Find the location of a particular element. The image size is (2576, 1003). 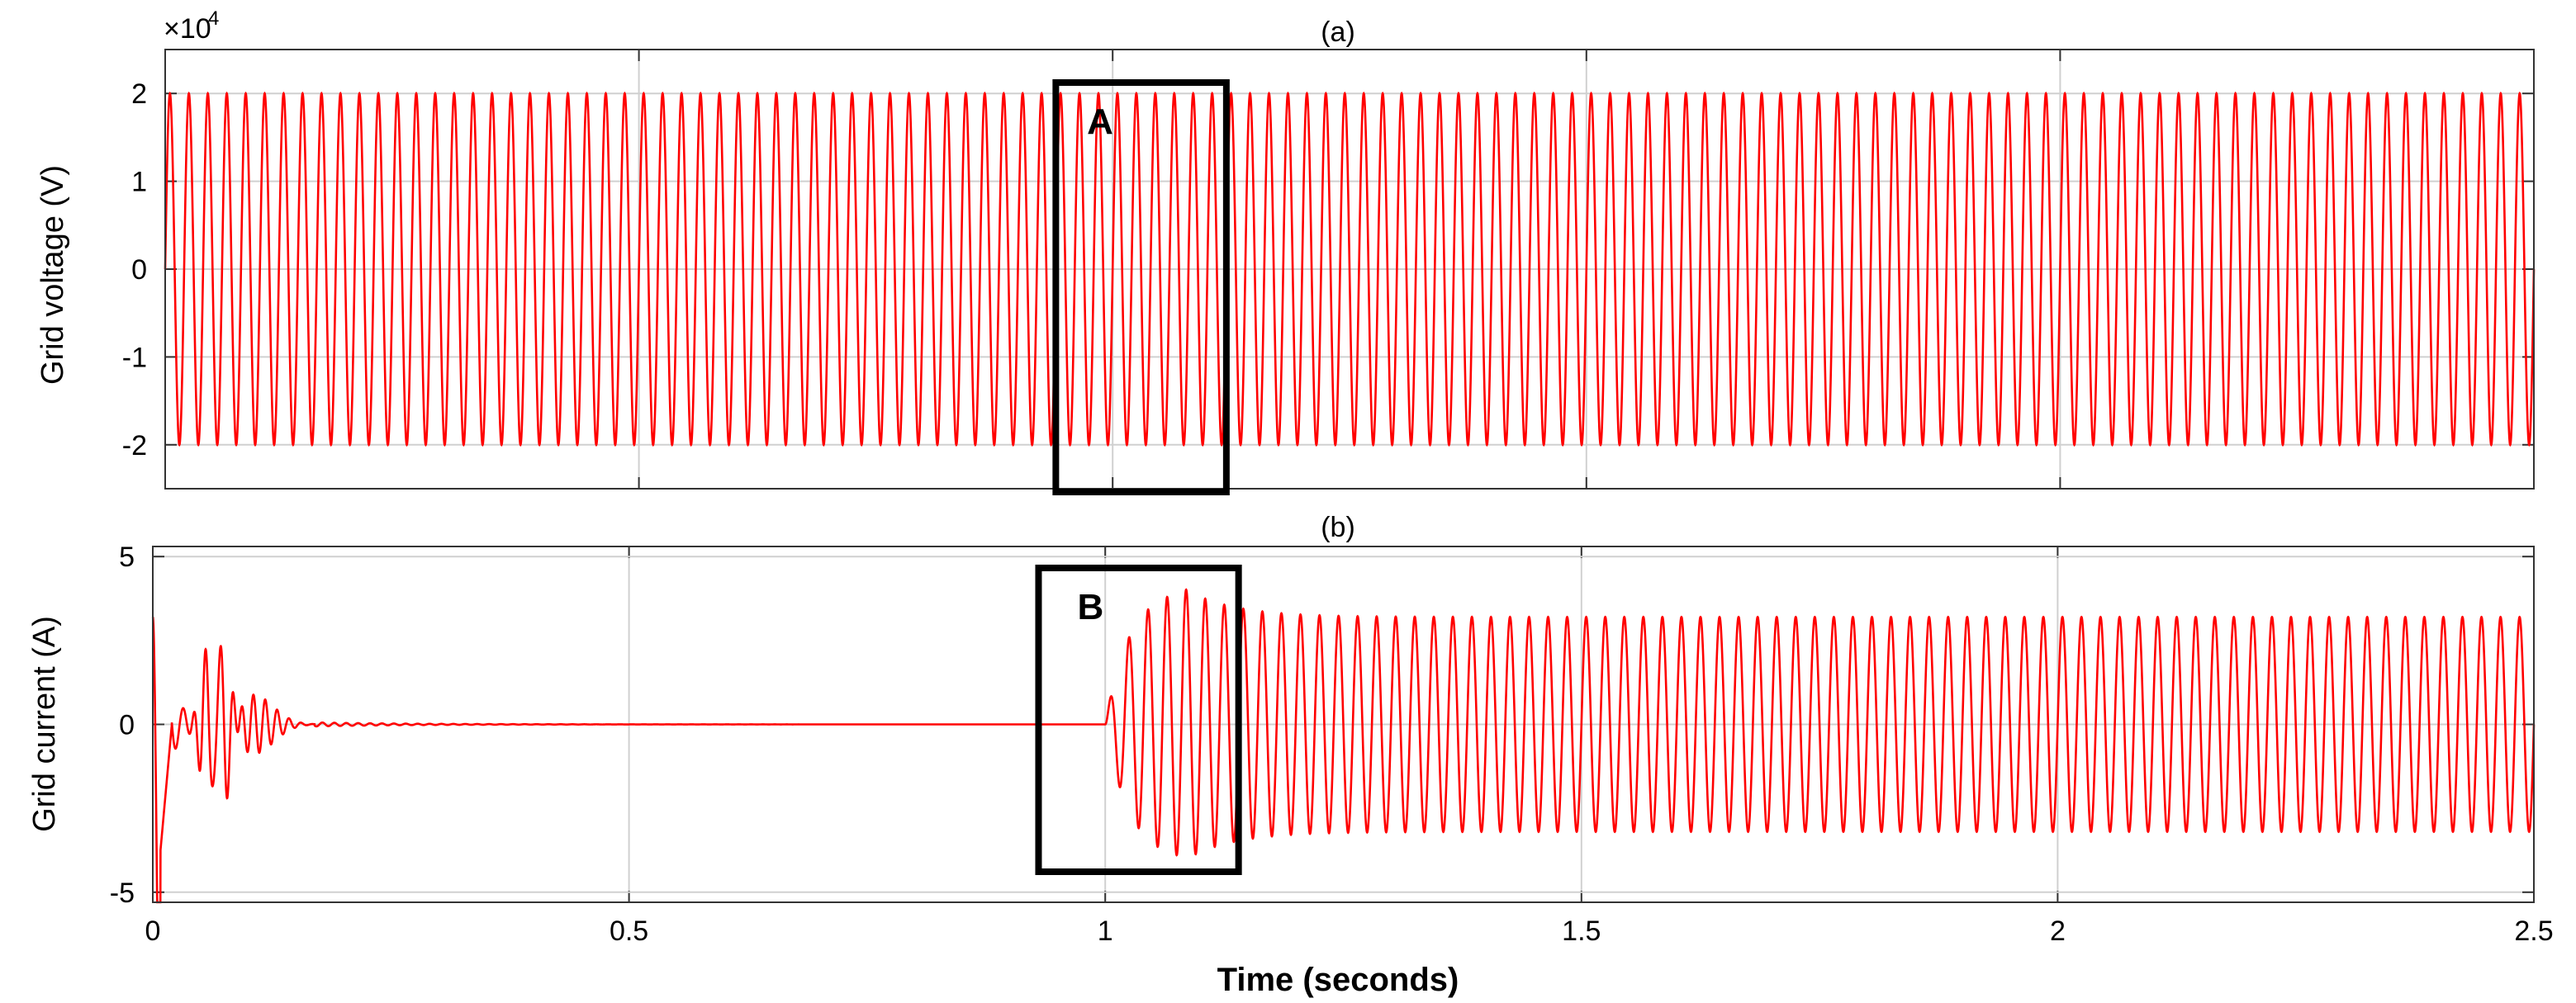

panel-b-y-axis-label: Grid current (A) is located at coordinates (44, 724).